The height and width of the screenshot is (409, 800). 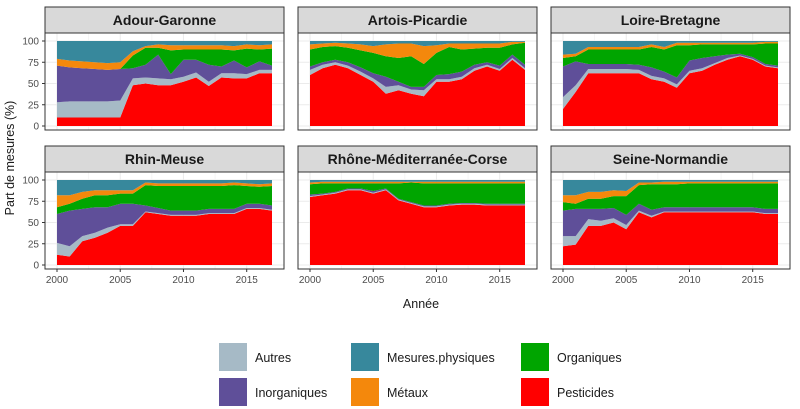 I want to click on facet-title: Adour-Garonne, so click(x=165, y=20).